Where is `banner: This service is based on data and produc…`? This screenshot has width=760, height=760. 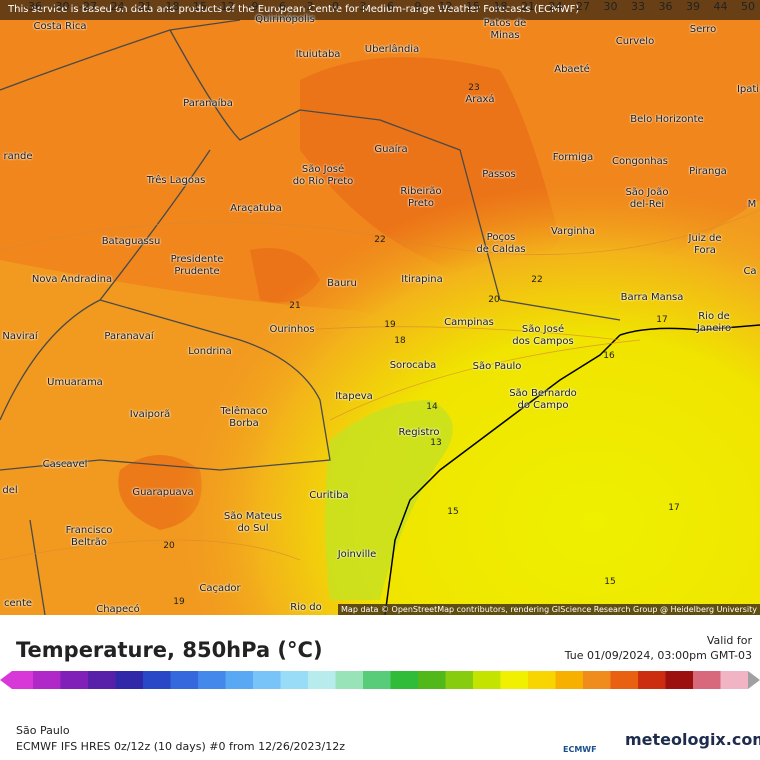
banner: This service is based on data and produc… is located at coordinates (380, 10).